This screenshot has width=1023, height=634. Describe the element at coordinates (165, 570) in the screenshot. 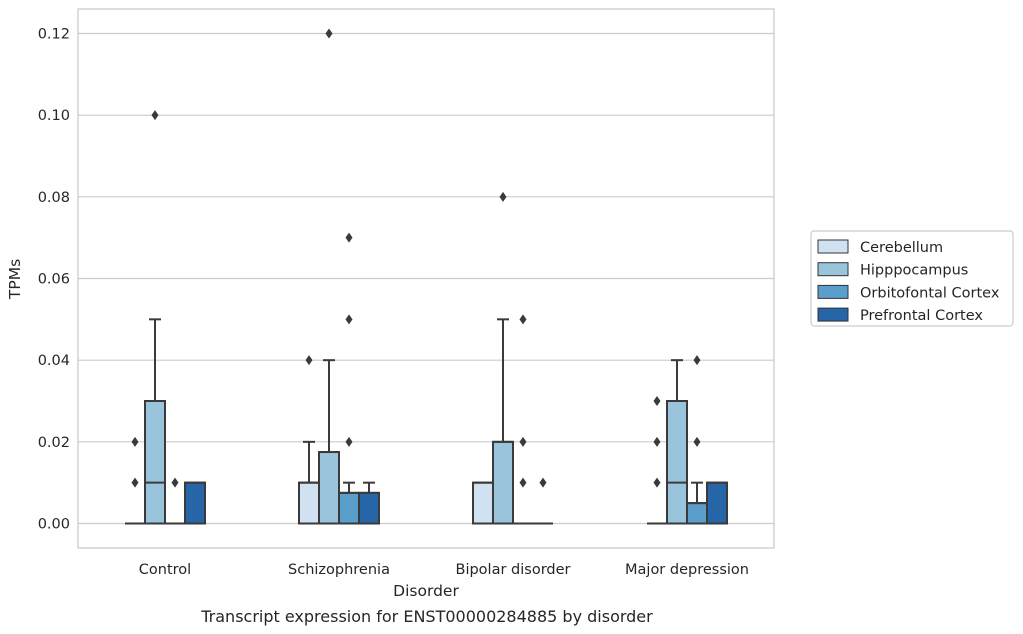

I see `x-tick-label: Control` at that location.